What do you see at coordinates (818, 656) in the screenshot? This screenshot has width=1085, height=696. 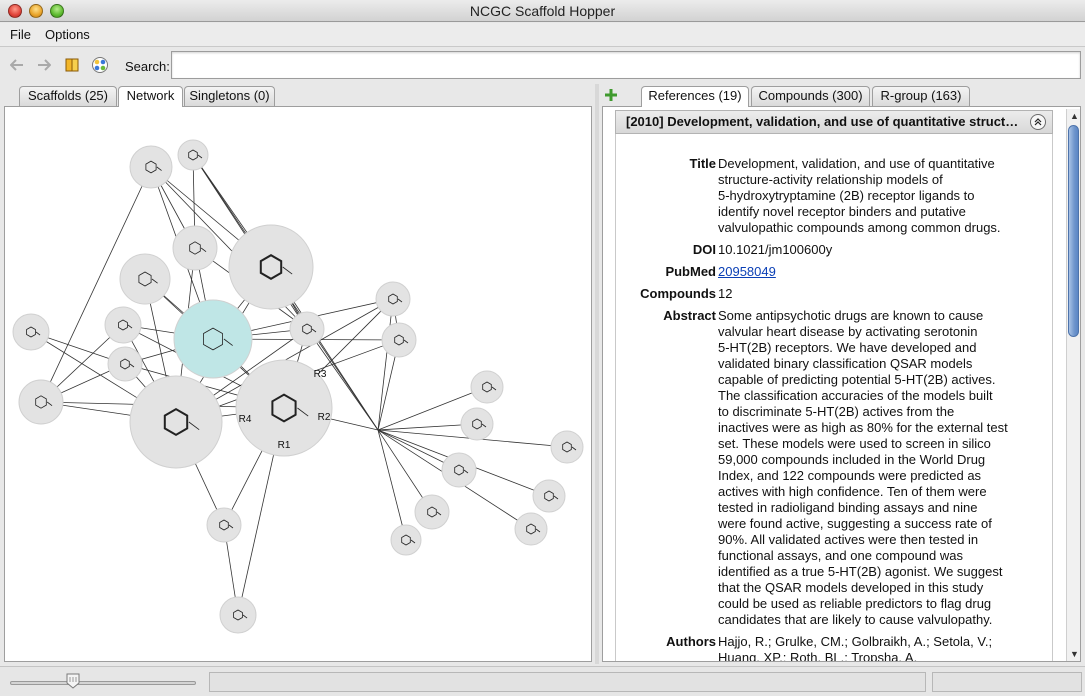 I see `authors-line: Huang, XP.; Roth, BL.; Tropsha, A.` at bounding box center [818, 656].